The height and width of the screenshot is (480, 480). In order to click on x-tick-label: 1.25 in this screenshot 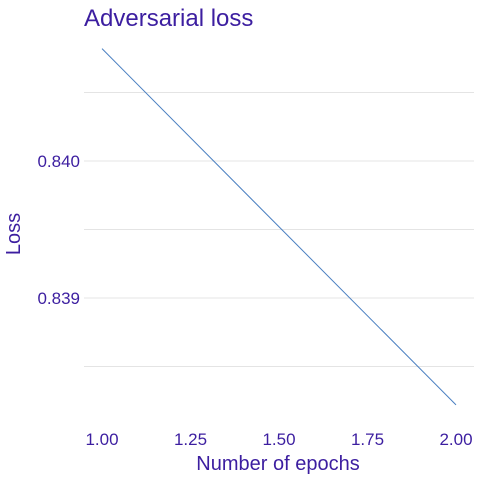, I will do `click(190, 439)`.